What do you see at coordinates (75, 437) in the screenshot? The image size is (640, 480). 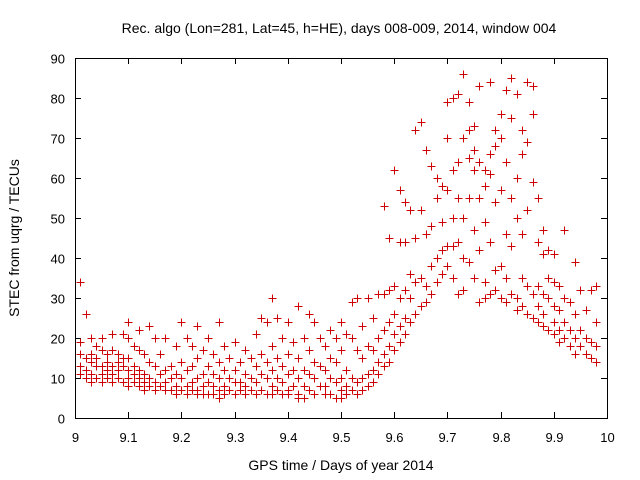 I see `x-tick-label: 9` at bounding box center [75, 437].